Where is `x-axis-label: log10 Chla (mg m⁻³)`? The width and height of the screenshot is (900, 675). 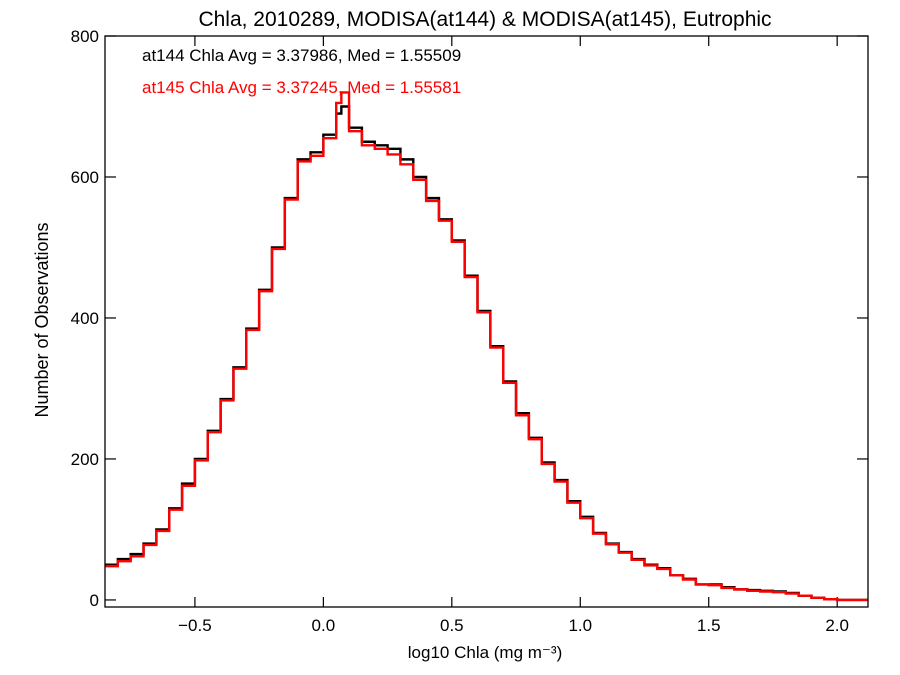
x-axis-label: log10 Chla (mg m⁻³) is located at coordinates (485, 652).